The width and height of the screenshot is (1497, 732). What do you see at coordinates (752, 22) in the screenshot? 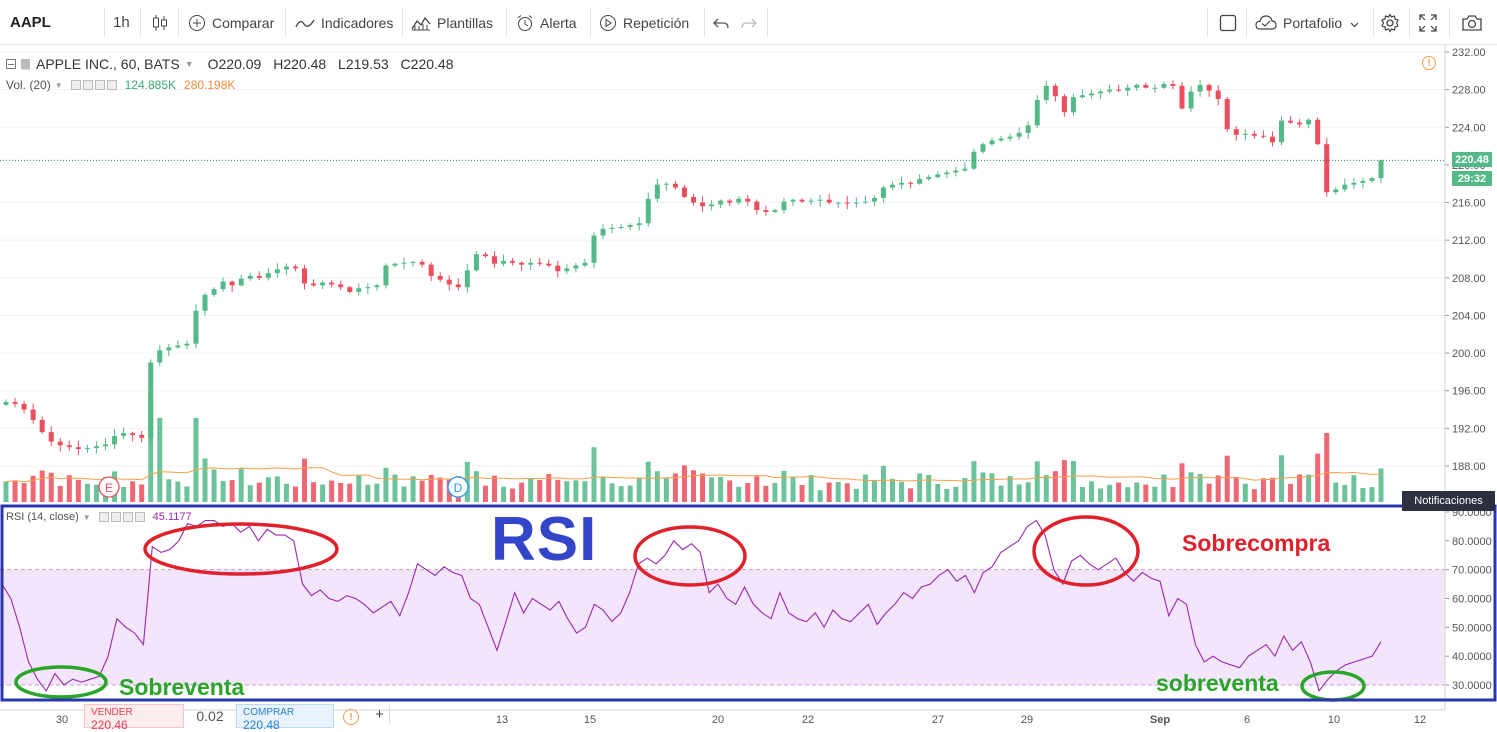
I see `redo-button` at bounding box center [752, 22].